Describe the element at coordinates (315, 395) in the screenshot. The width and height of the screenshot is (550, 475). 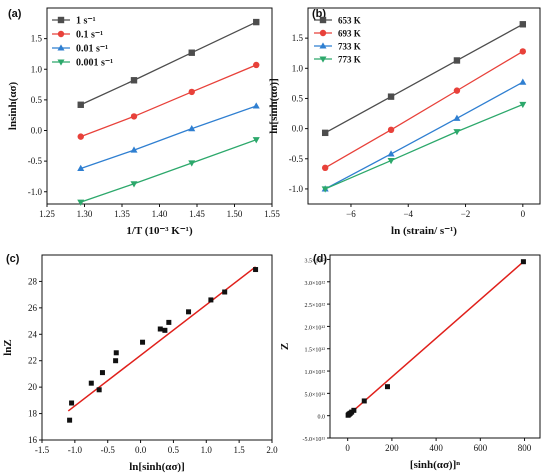
I see `y-tick-label: 5.0×10¹¹` at that location.